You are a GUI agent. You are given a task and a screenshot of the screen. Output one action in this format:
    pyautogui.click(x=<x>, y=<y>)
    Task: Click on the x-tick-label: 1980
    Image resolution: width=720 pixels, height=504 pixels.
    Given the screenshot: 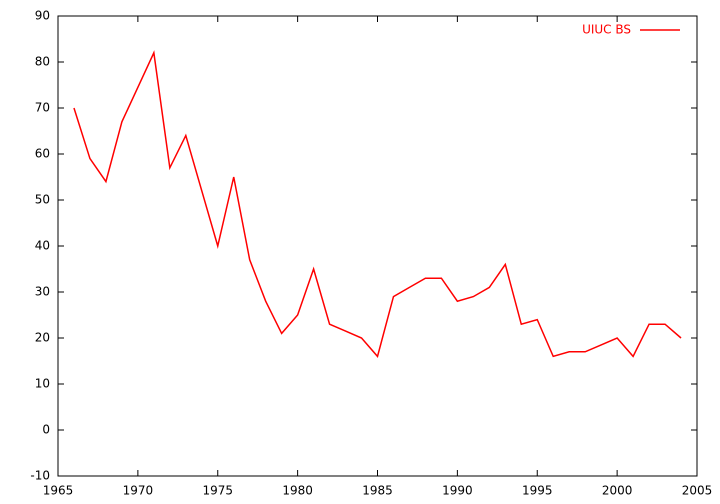 What is the action you would take?
    pyautogui.click(x=297, y=491)
    